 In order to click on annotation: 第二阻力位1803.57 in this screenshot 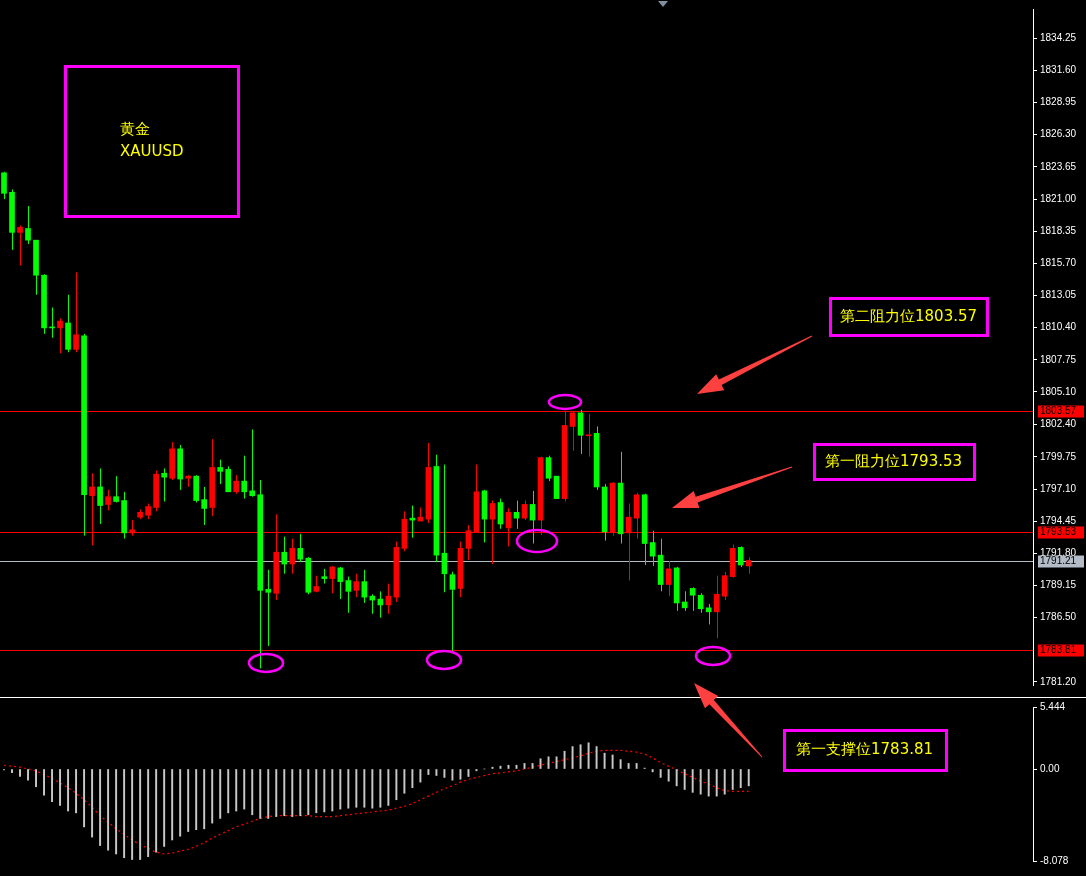, I will do `click(909, 316)`.